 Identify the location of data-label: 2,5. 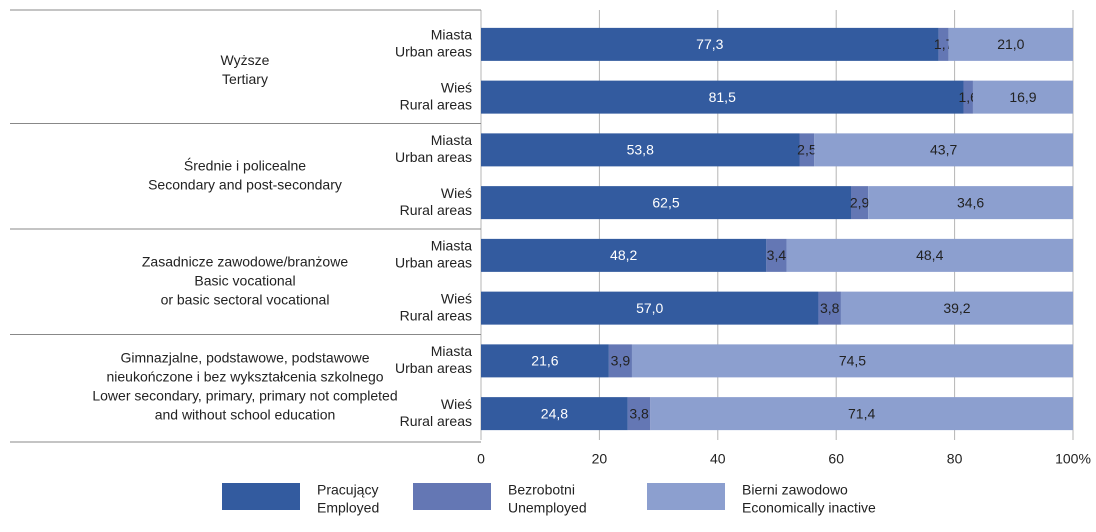
(807, 150).